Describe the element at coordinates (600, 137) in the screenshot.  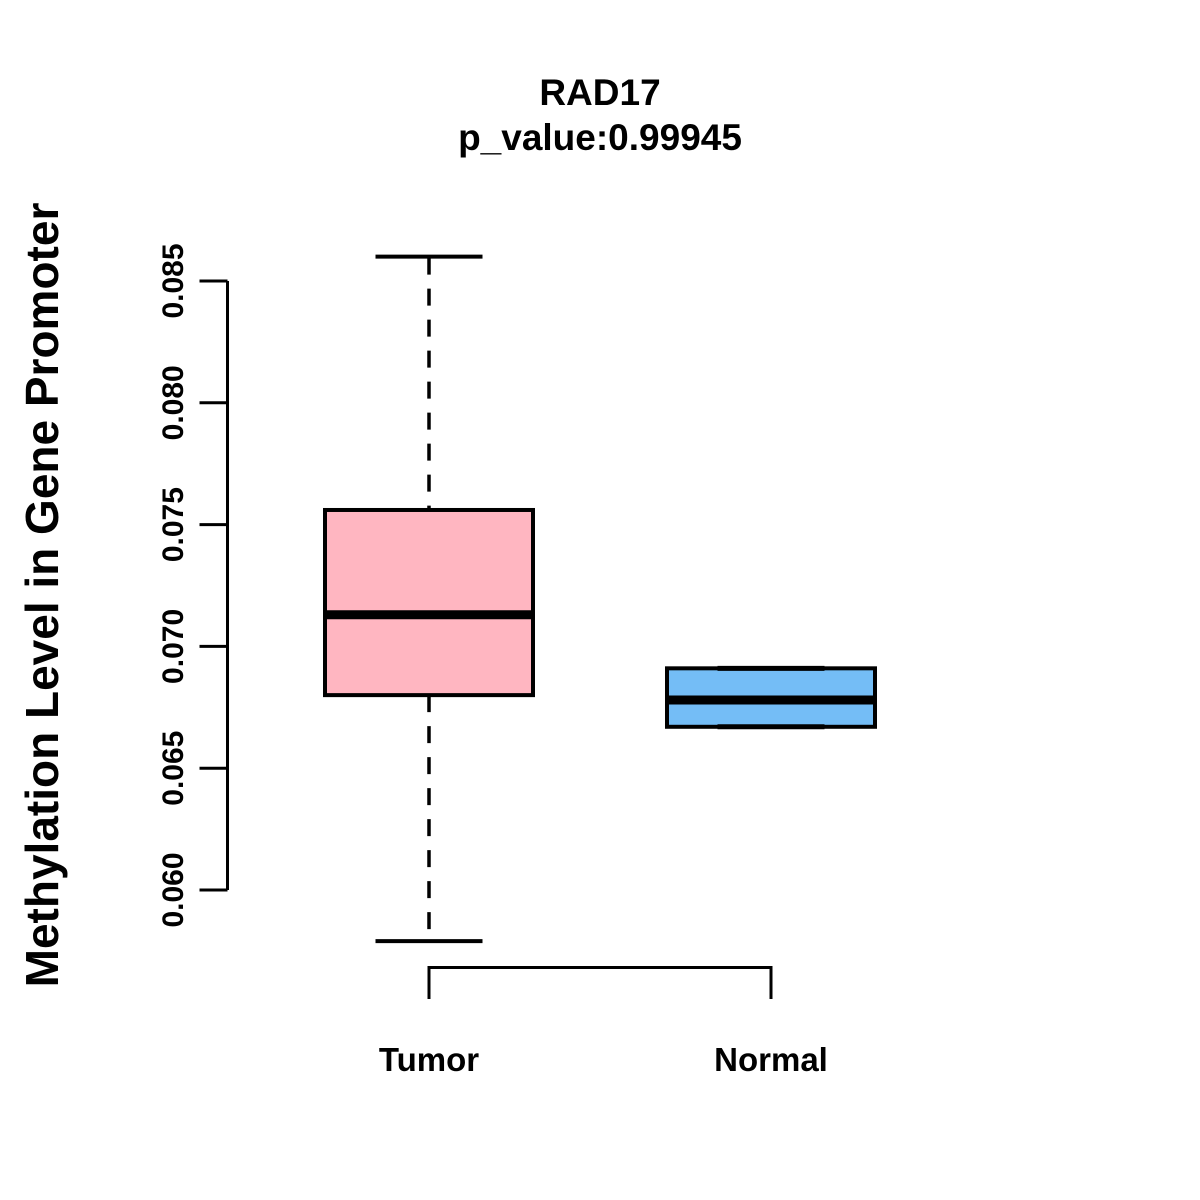
I see `chart-subtitle: p_value:0.99945` at that location.